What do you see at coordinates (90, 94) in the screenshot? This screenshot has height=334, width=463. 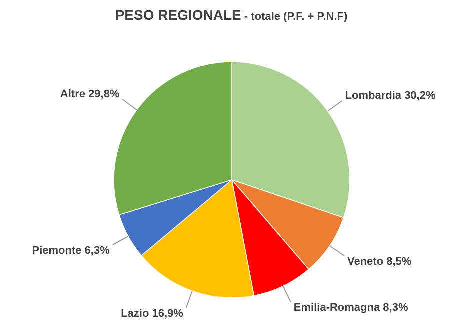 I see `slice-label: Altre 29,8%` at bounding box center [90, 94].